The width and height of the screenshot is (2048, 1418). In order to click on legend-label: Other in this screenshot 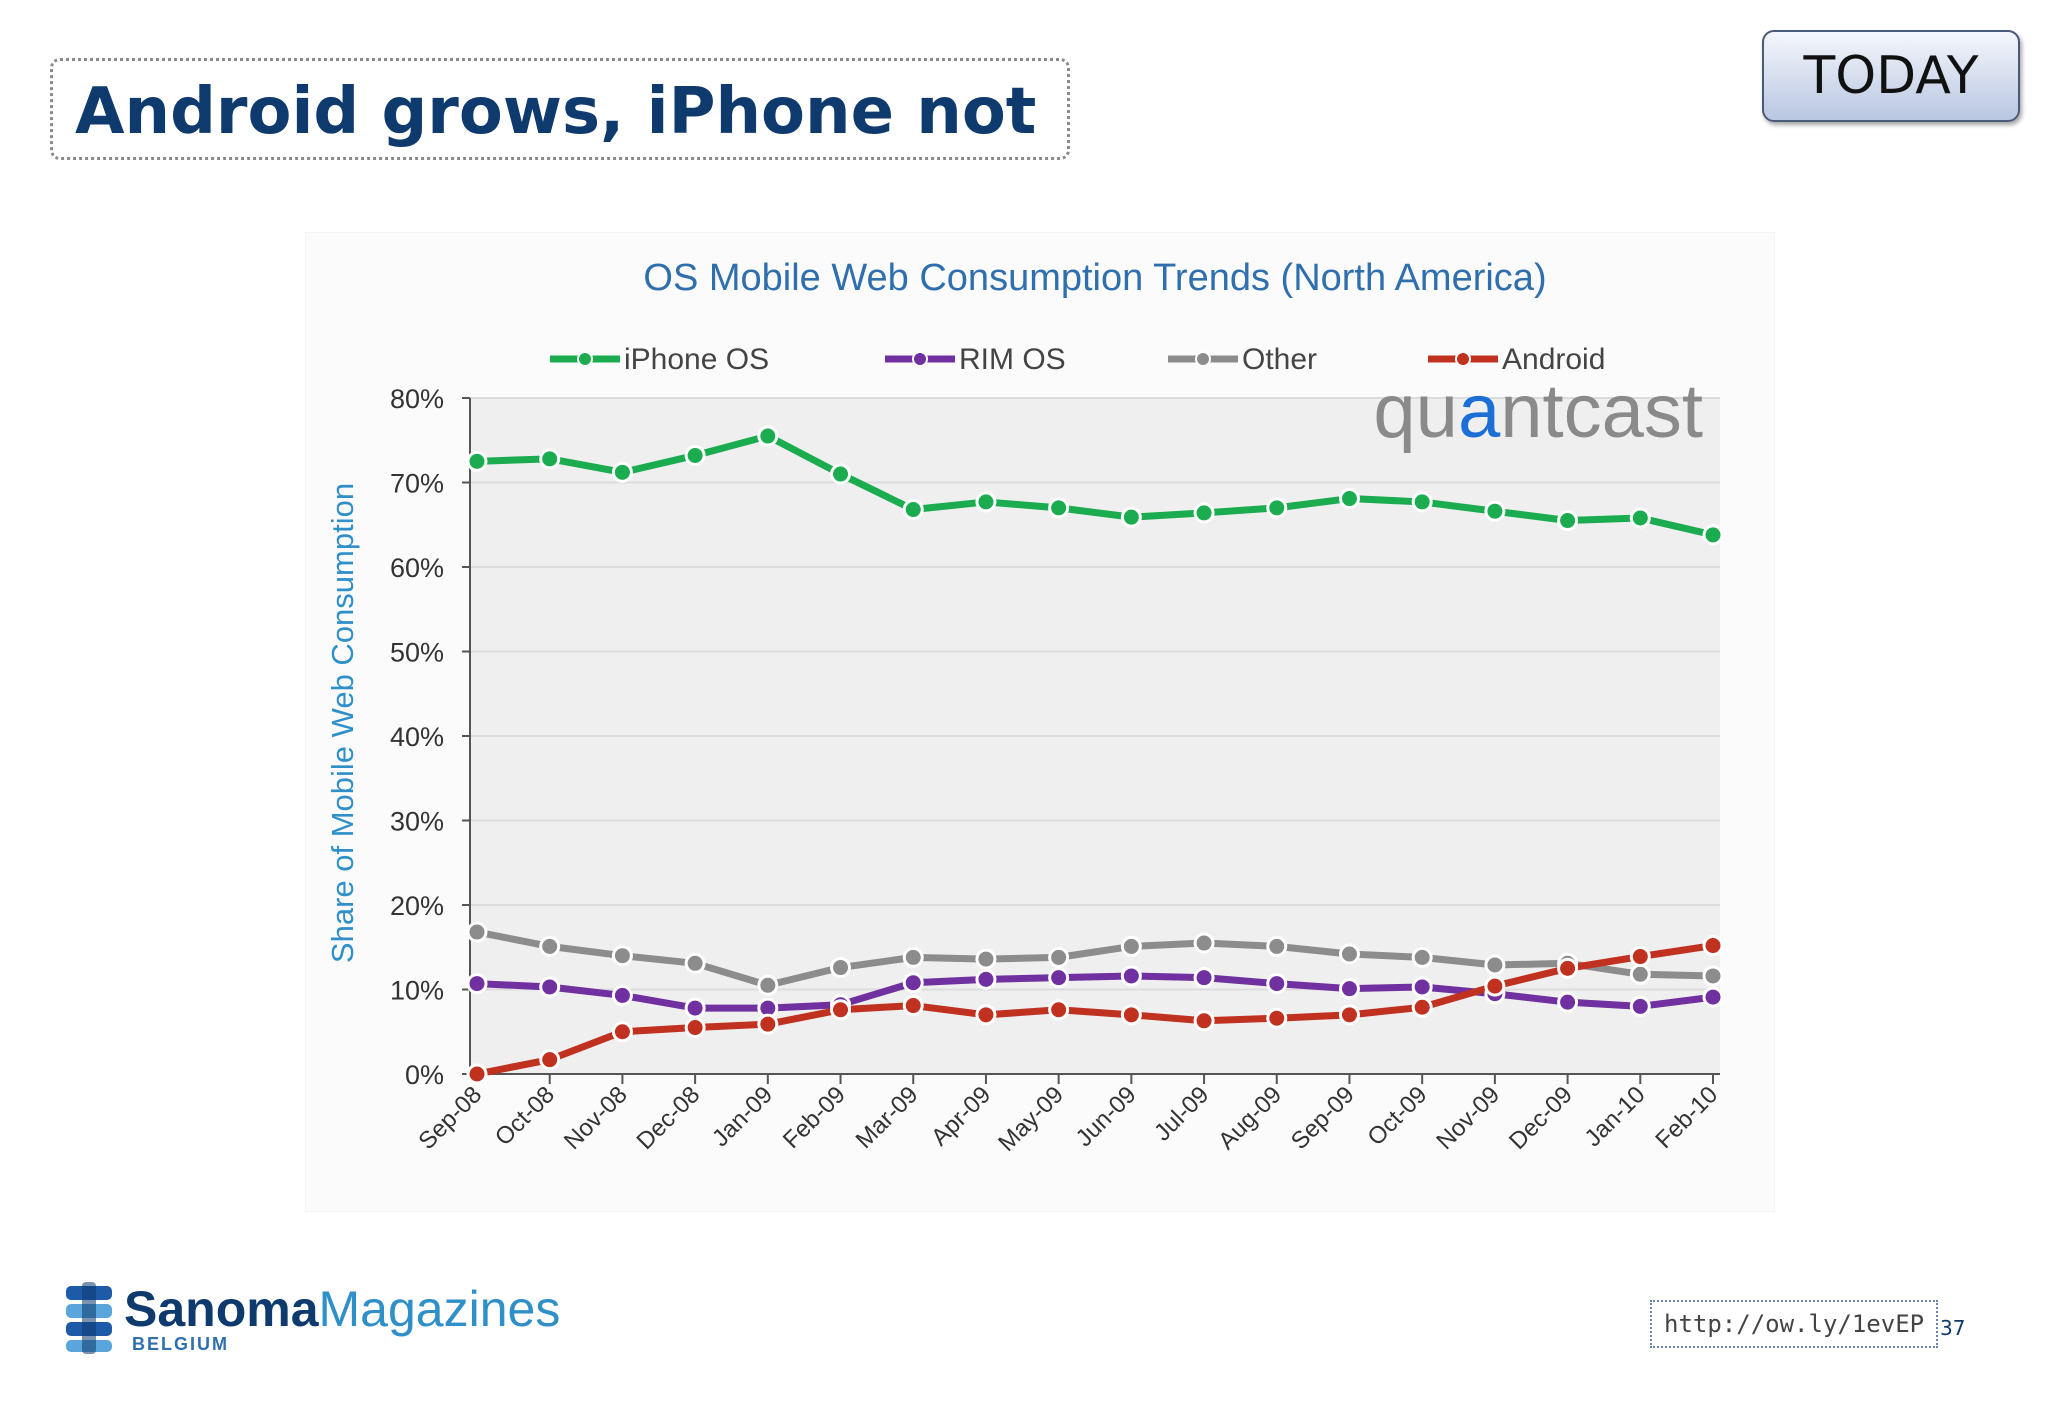, I will do `click(1279, 359)`.